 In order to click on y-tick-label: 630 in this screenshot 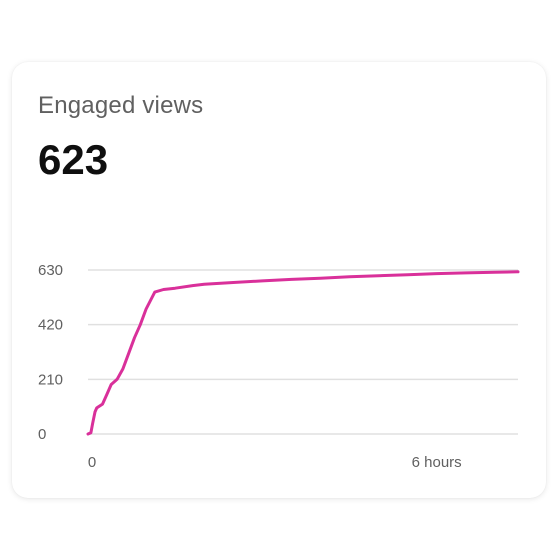, I will do `click(50, 270)`.